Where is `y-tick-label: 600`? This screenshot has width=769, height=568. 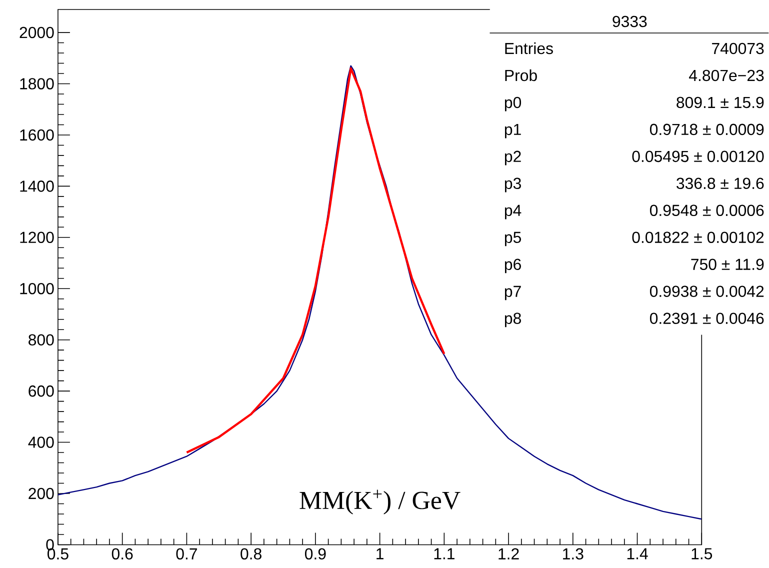
y-tick-label: 600 is located at coordinates (41, 391).